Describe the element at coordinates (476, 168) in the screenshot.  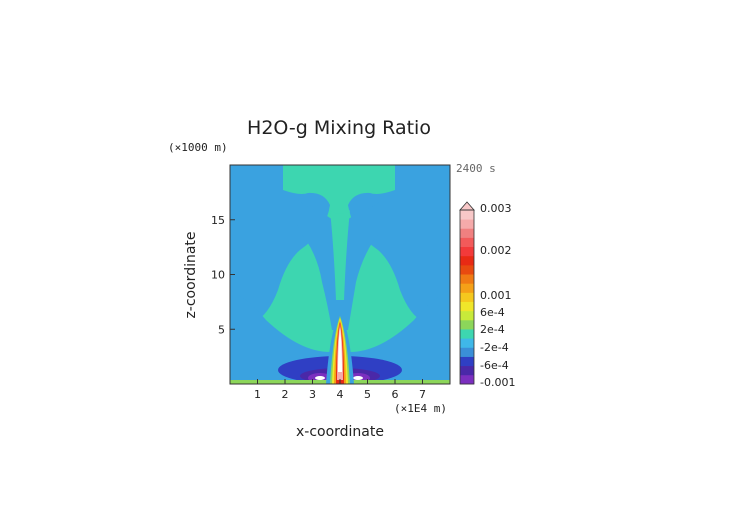
I see `time-label: 2400 s` at that location.